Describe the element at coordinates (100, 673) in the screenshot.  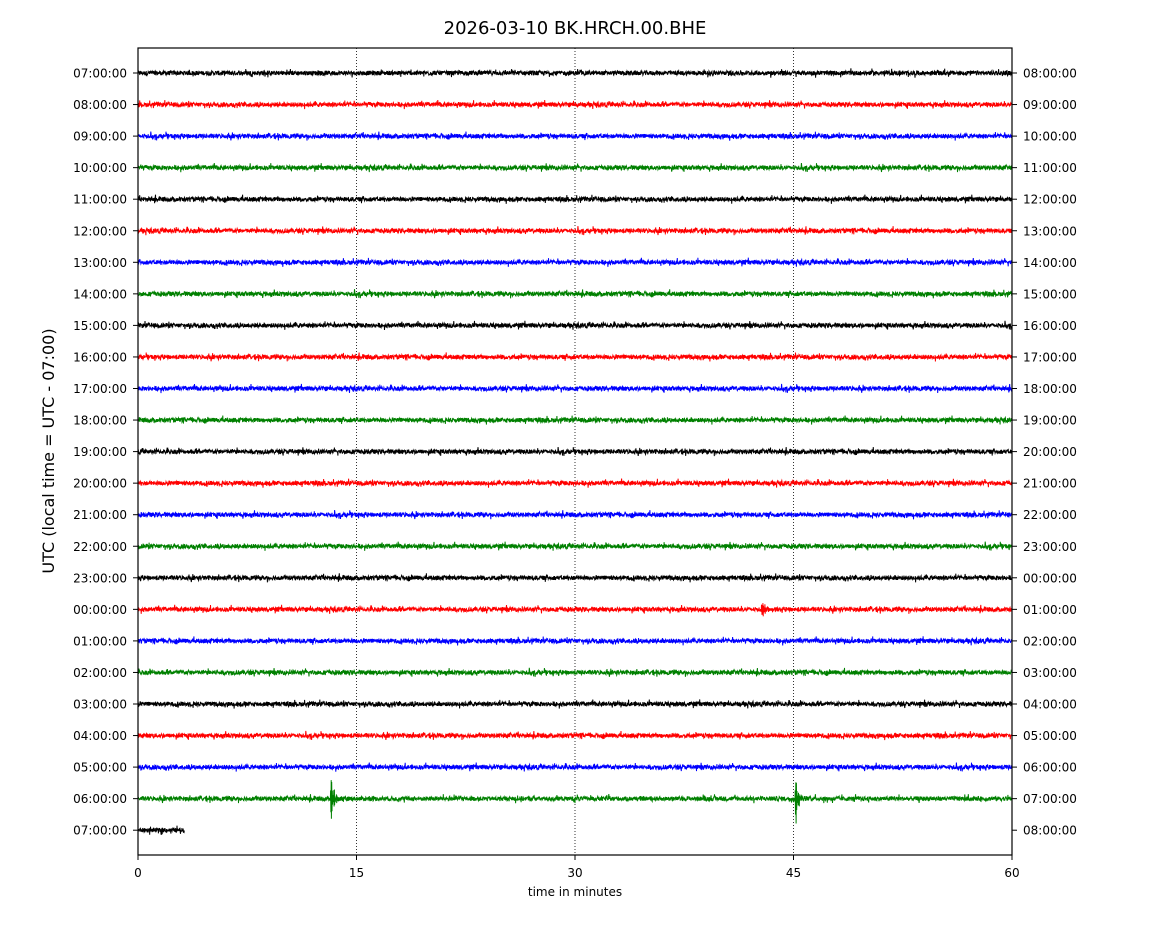
I see `left-tick-label: 02:00:00` at that location.